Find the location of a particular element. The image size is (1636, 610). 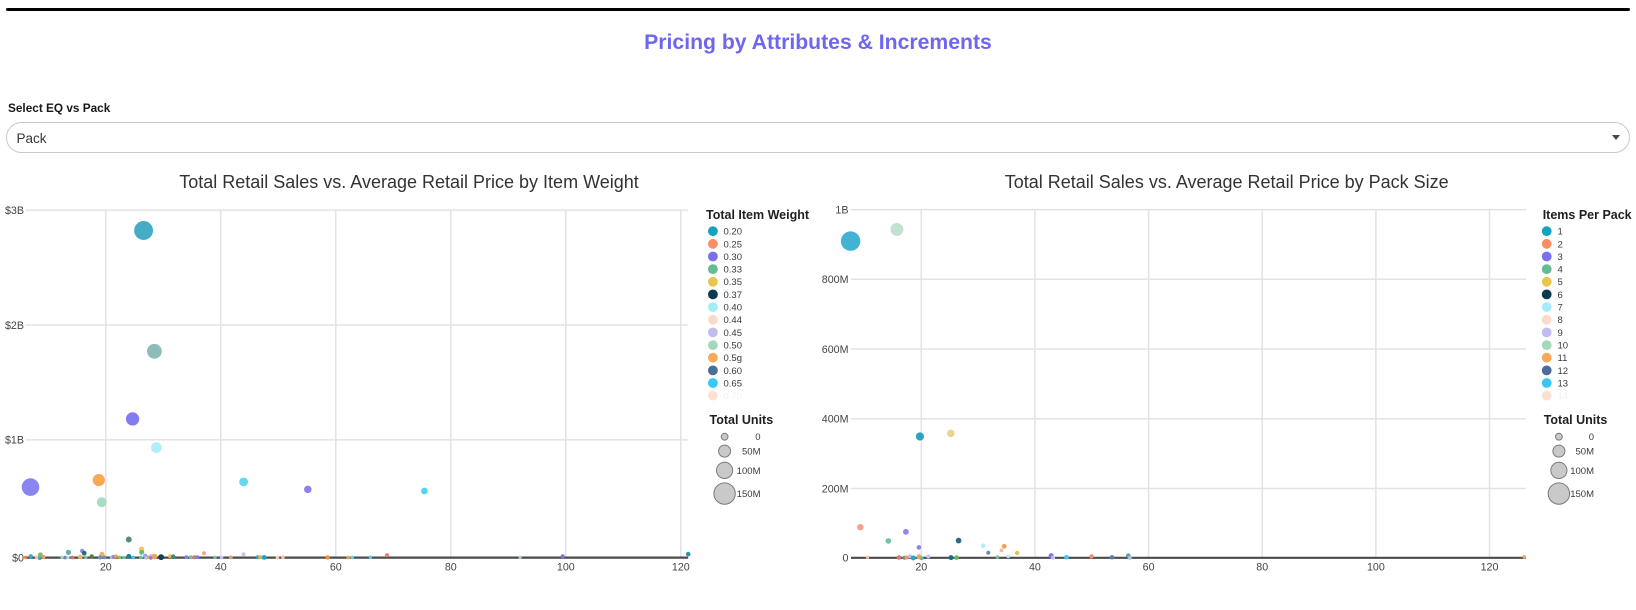

svg-text: 8 is located at coordinates (1560, 320).